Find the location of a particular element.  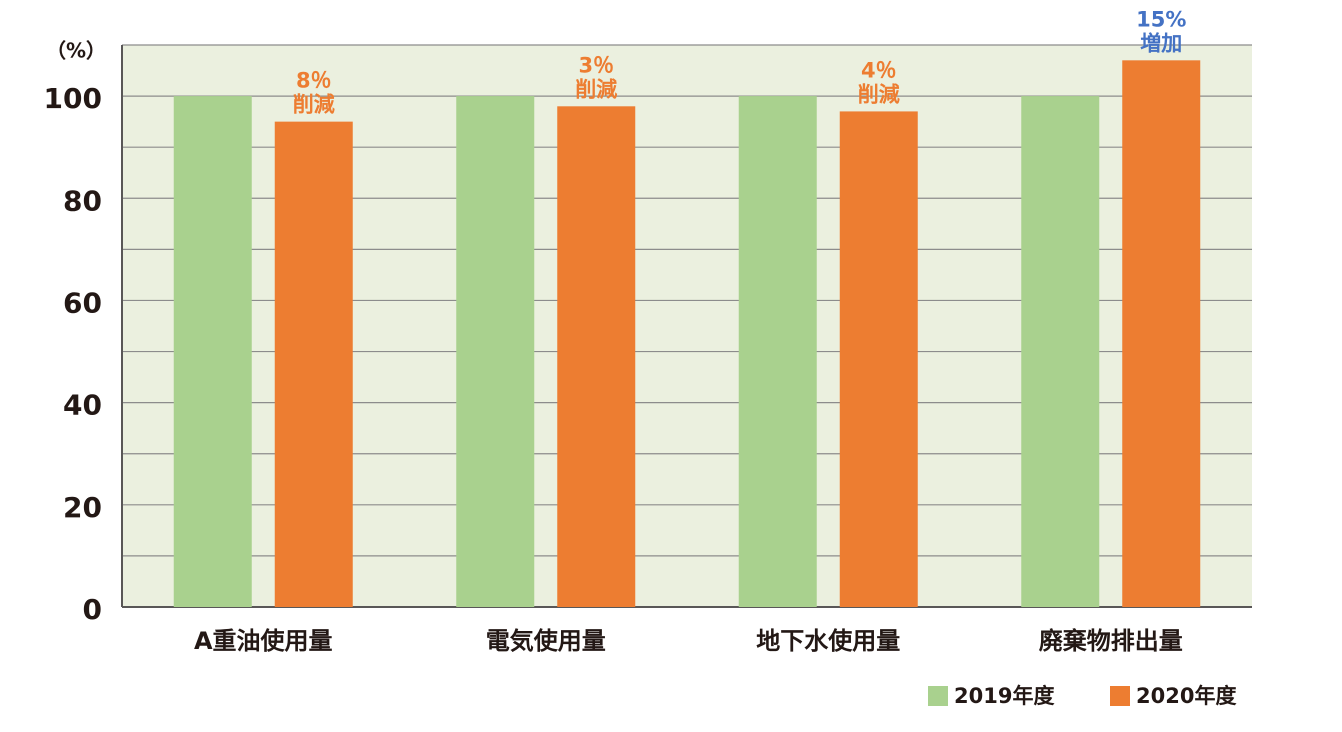

y-tick-label: 0 is located at coordinates (92, 609).